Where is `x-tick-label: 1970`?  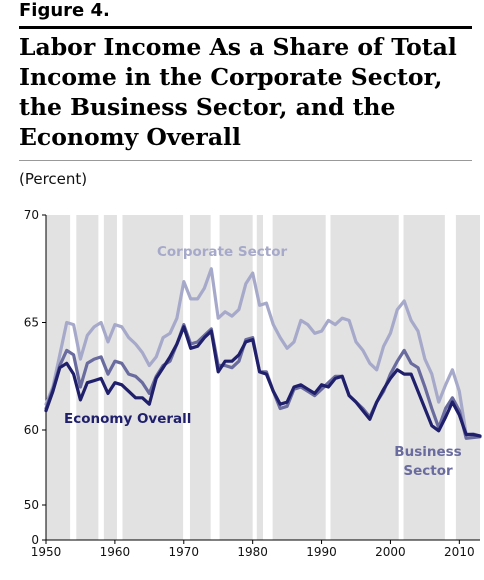 x-tick-label: 1970 is located at coordinates (184, 552).